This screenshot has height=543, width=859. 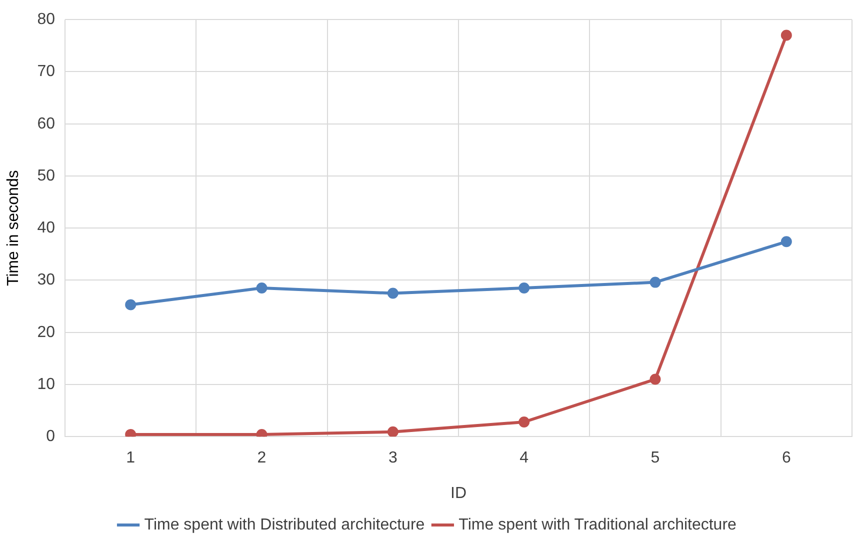 I want to click on y-tick-label: 10, so click(x=46, y=384).